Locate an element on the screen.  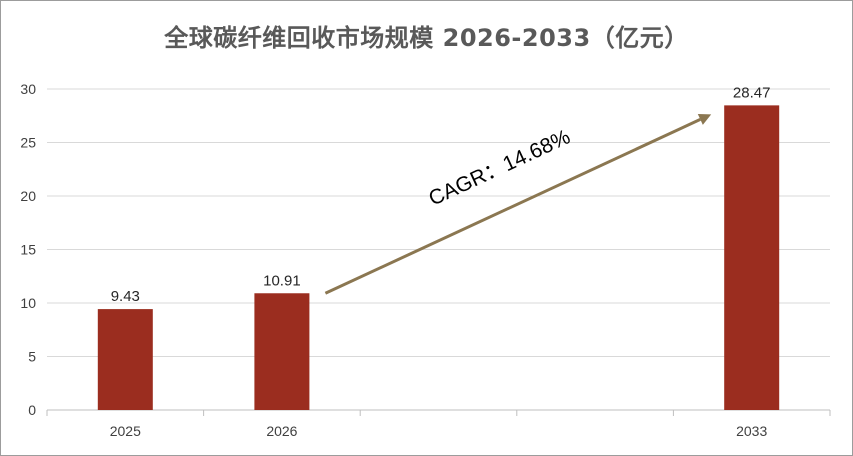
y-tick-label: 5 is located at coordinates (32, 357).